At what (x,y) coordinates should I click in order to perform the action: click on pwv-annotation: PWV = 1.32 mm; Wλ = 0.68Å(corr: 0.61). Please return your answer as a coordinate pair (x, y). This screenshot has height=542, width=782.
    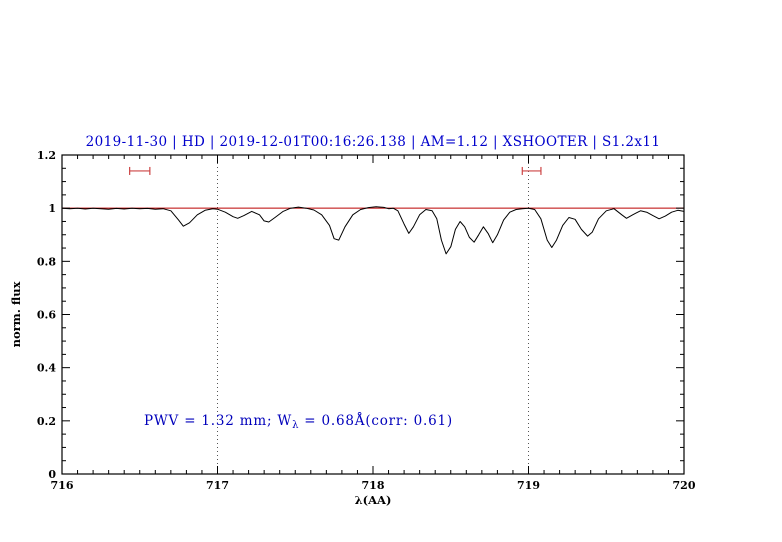
    Looking at the image, I should click on (298, 422).